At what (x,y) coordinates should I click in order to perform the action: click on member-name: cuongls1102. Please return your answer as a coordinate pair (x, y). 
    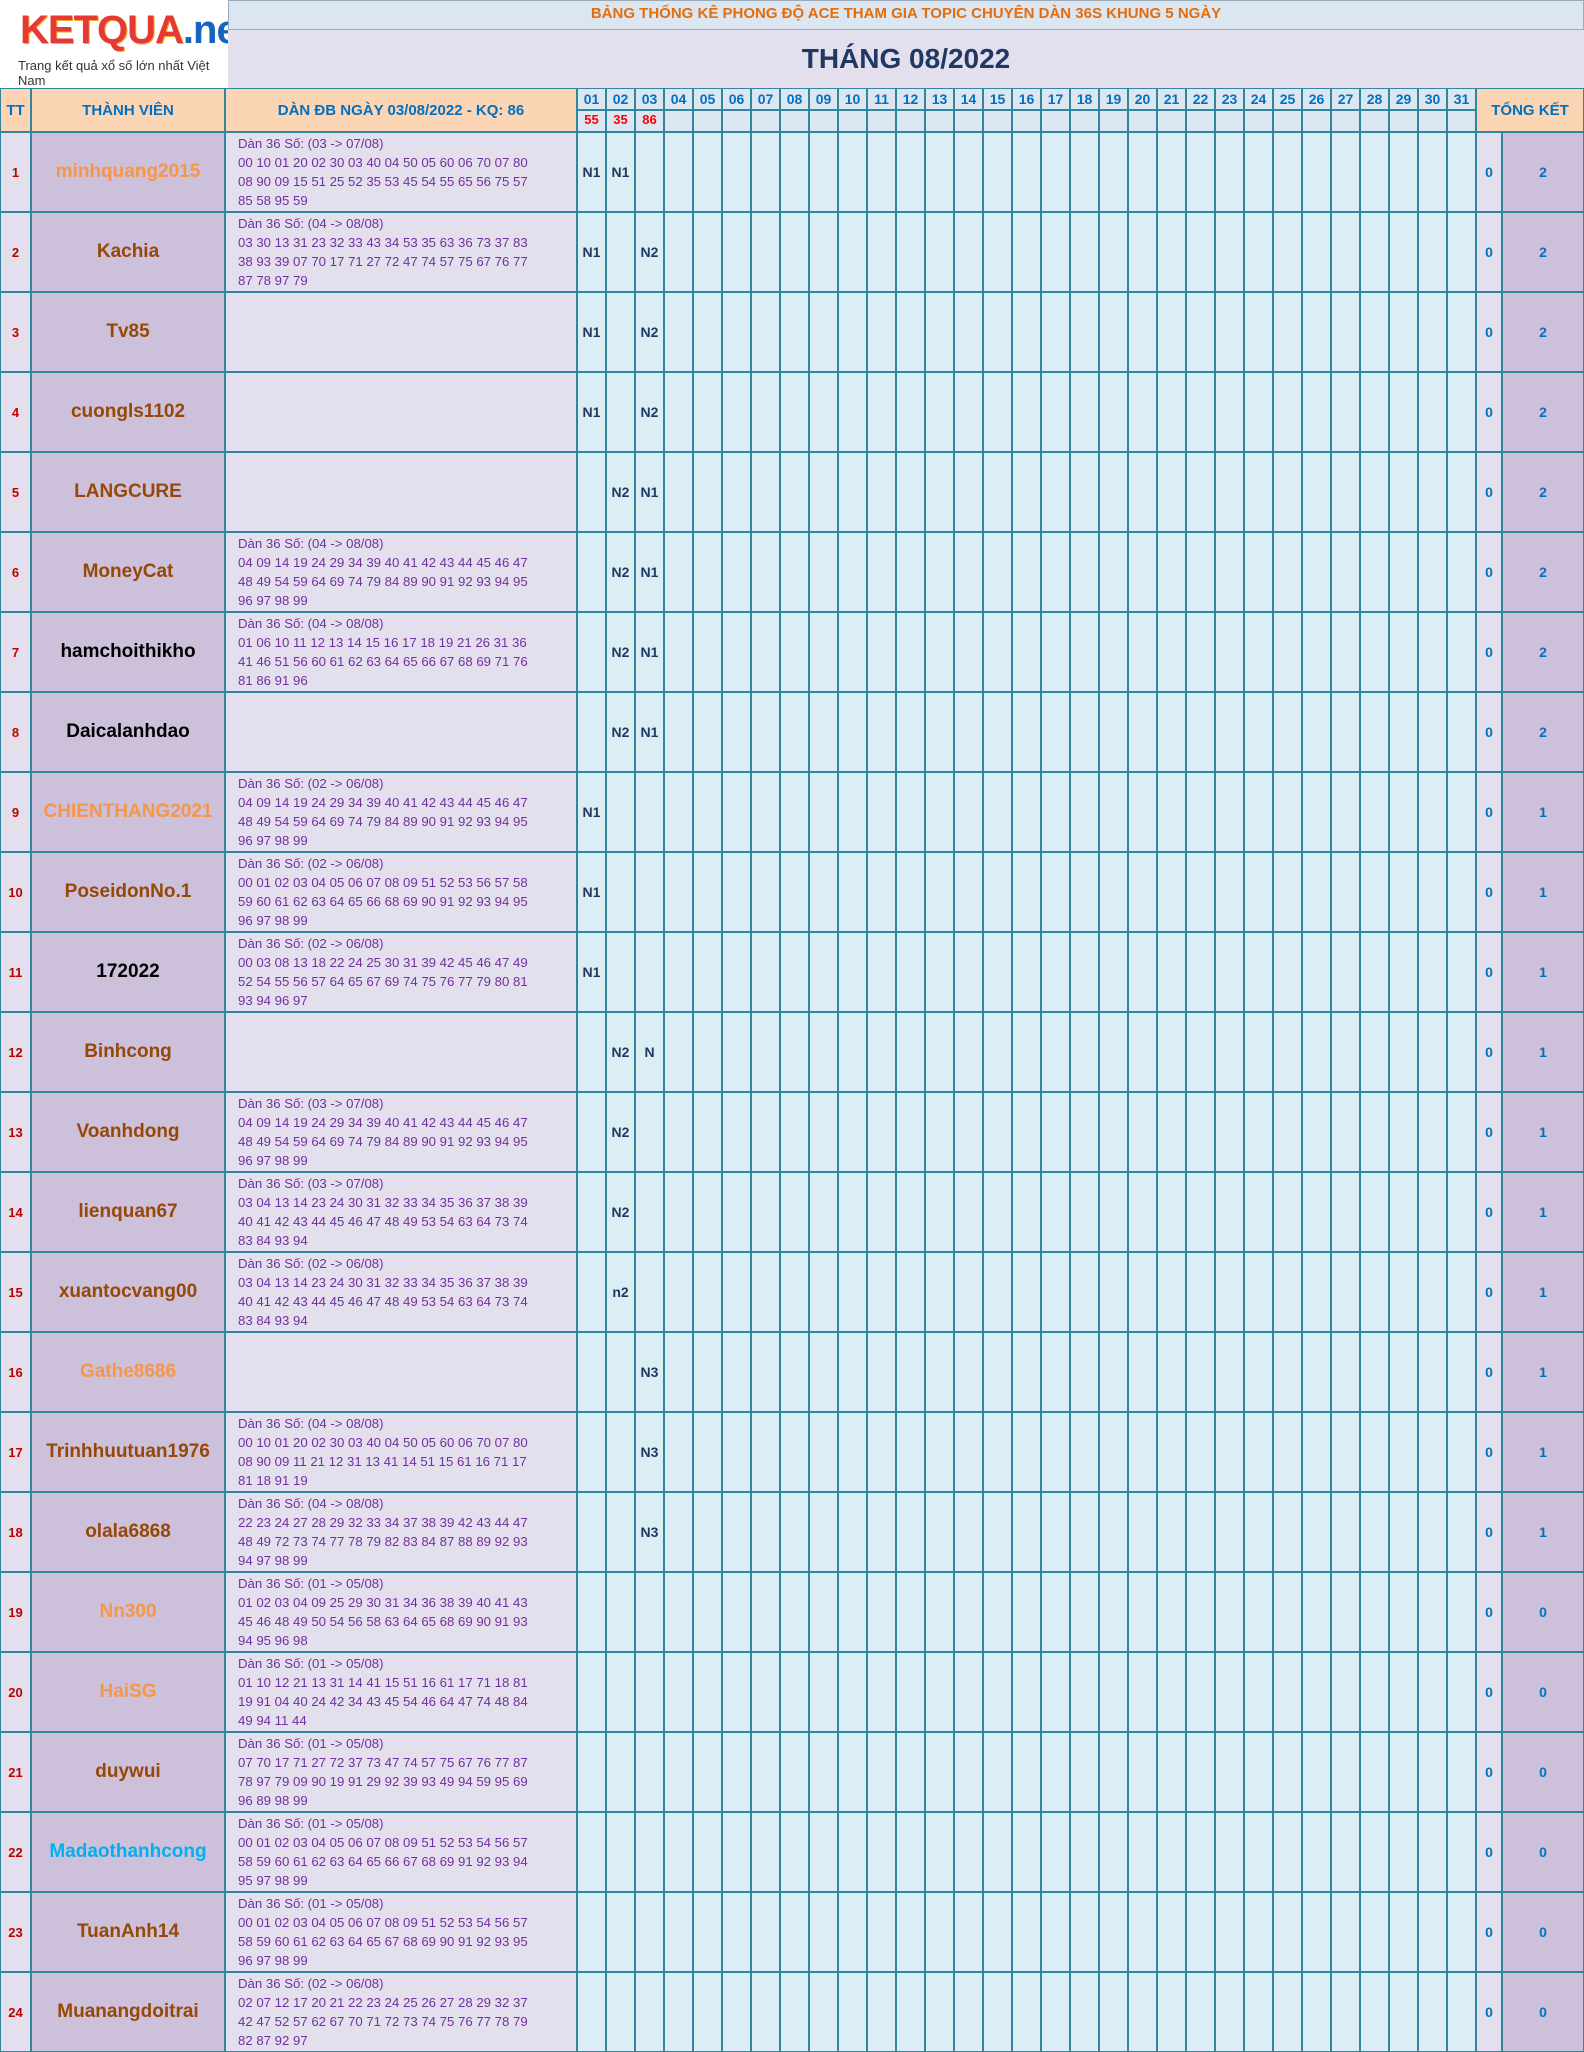
    Looking at the image, I should click on (128, 412).